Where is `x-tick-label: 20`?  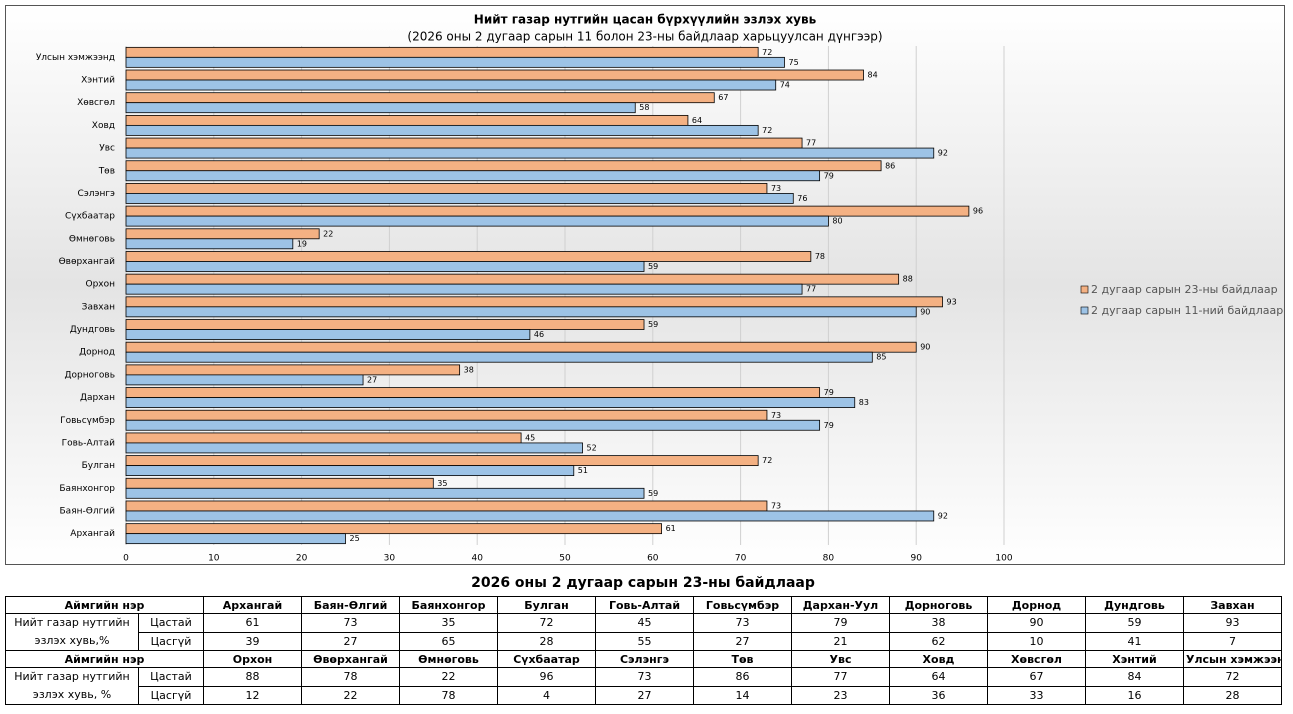 x-tick-label: 20 is located at coordinates (302, 559).